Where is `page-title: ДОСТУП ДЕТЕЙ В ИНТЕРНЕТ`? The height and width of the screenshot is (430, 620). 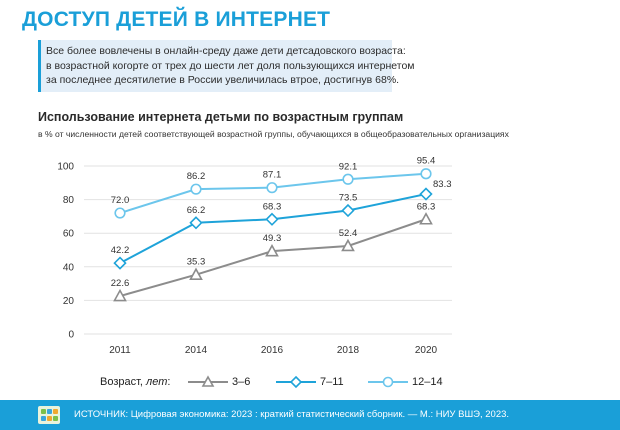 page-title: ДОСТУП ДЕТЕЙ В ИНТЕРНЕТ is located at coordinates (176, 19).